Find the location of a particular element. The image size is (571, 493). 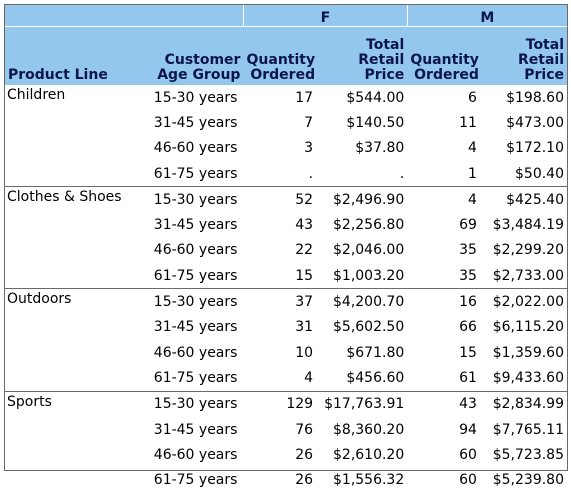

cell-f-price: $37.80 is located at coordinates (380, 148).